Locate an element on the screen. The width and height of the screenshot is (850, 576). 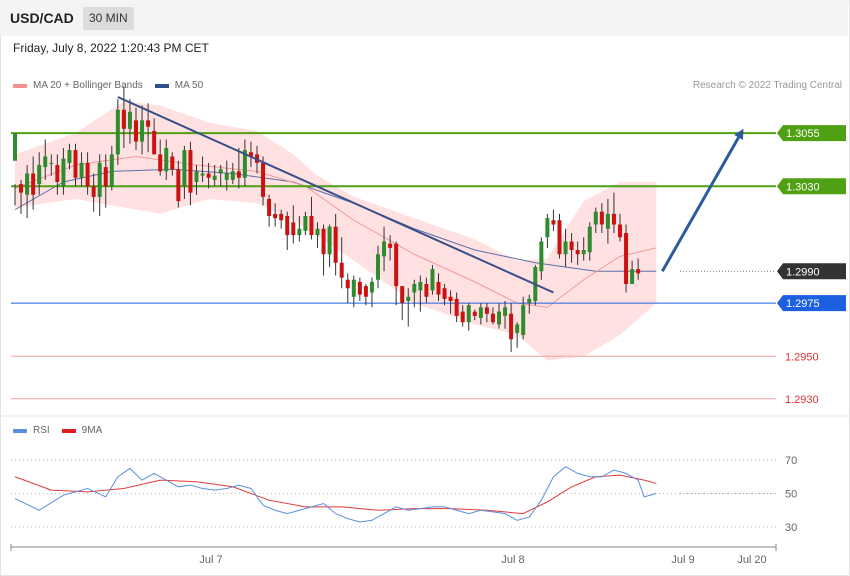
rsi-tick-label: 70 is located at coordinates (791, 461).